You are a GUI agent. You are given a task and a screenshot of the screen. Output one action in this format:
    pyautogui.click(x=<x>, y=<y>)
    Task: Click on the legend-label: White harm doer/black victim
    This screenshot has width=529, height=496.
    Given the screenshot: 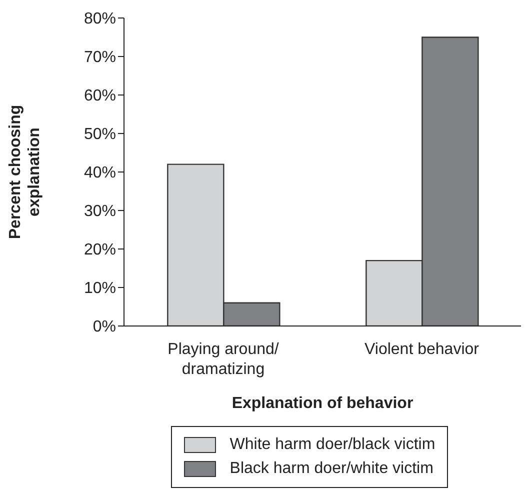 What is the action you would take?
    pyautogui.click(x=333, y=445)
    